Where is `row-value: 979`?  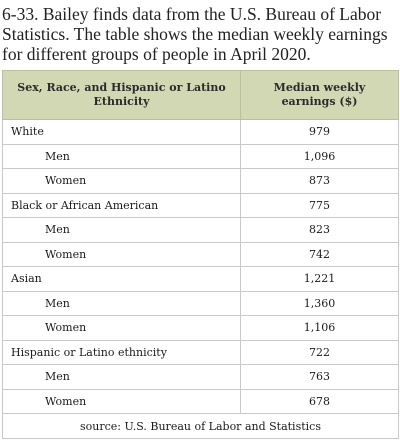 row-value: 979 is located at coordinates (319, 132).